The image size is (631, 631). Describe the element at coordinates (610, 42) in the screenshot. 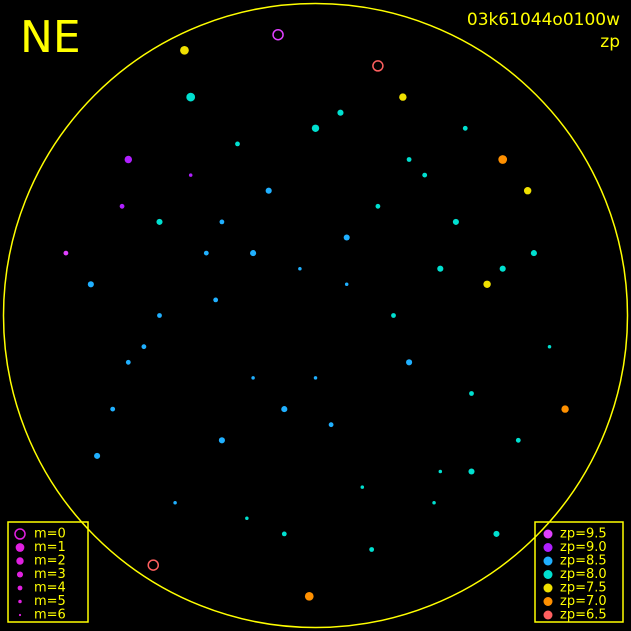

I see `subtitle: zp` at that location.